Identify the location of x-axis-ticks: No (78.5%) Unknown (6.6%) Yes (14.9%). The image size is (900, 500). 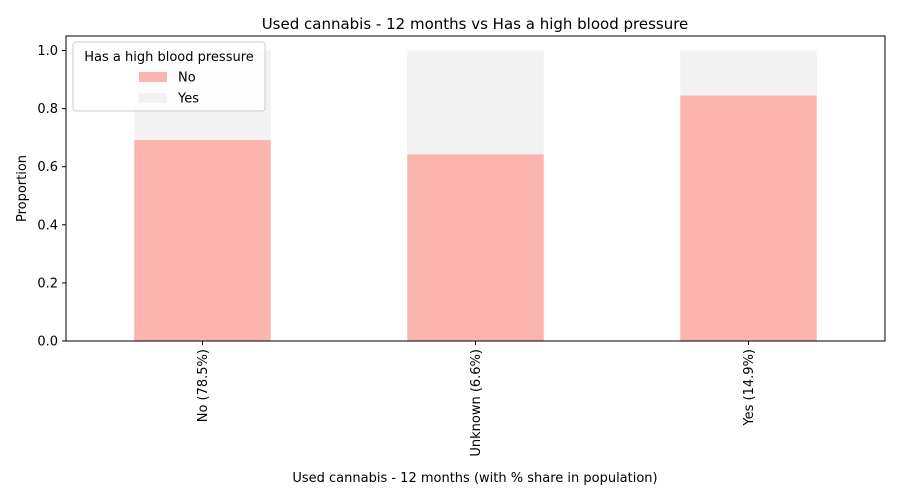
(476, 399).